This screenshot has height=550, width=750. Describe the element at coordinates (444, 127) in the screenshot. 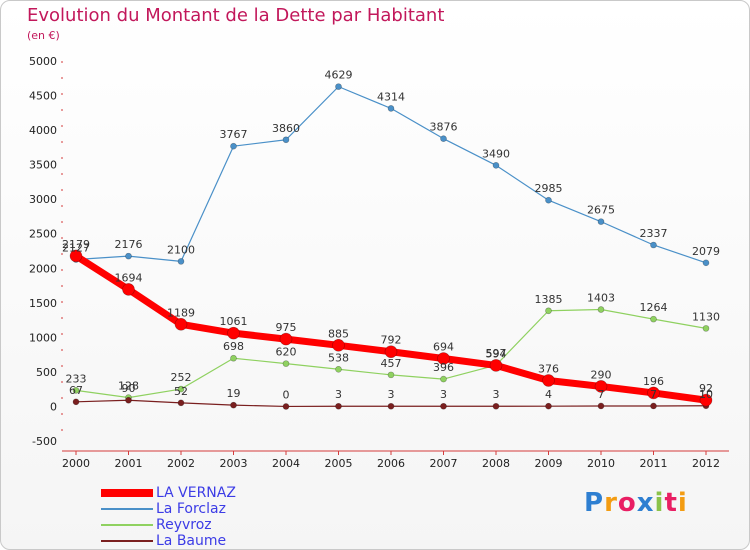

I see `data-label-la-forclaz: 3876` at that location.